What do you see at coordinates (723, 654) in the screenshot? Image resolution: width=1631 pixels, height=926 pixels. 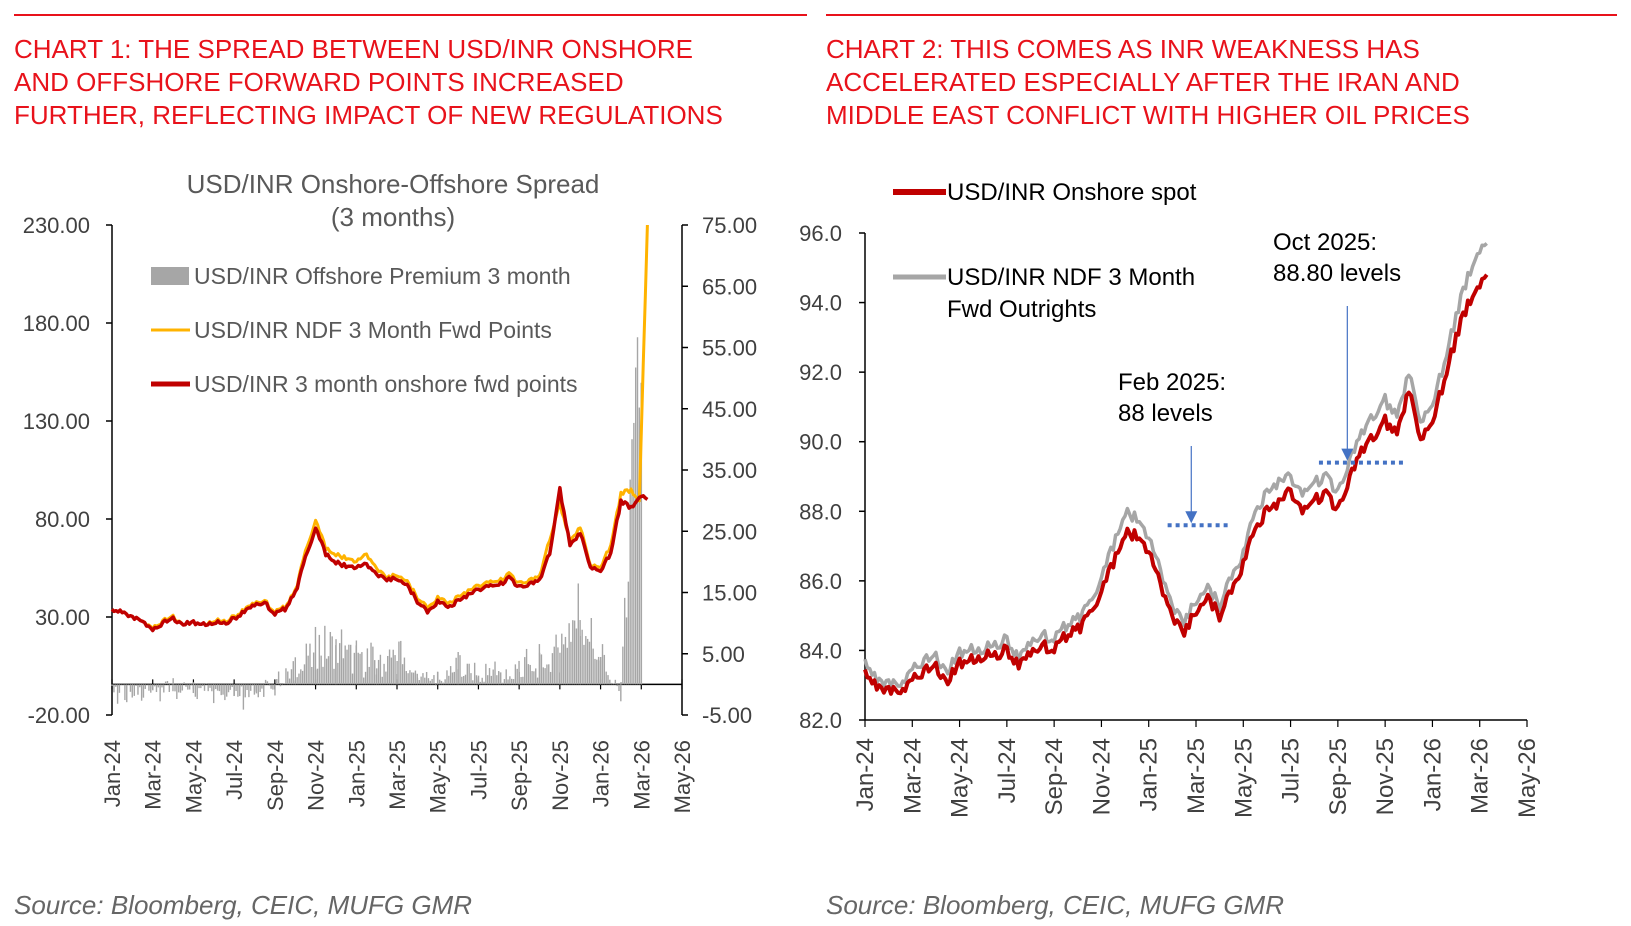 I see `right-y-tick-label: 5.00` at bounding box center [723, 654].